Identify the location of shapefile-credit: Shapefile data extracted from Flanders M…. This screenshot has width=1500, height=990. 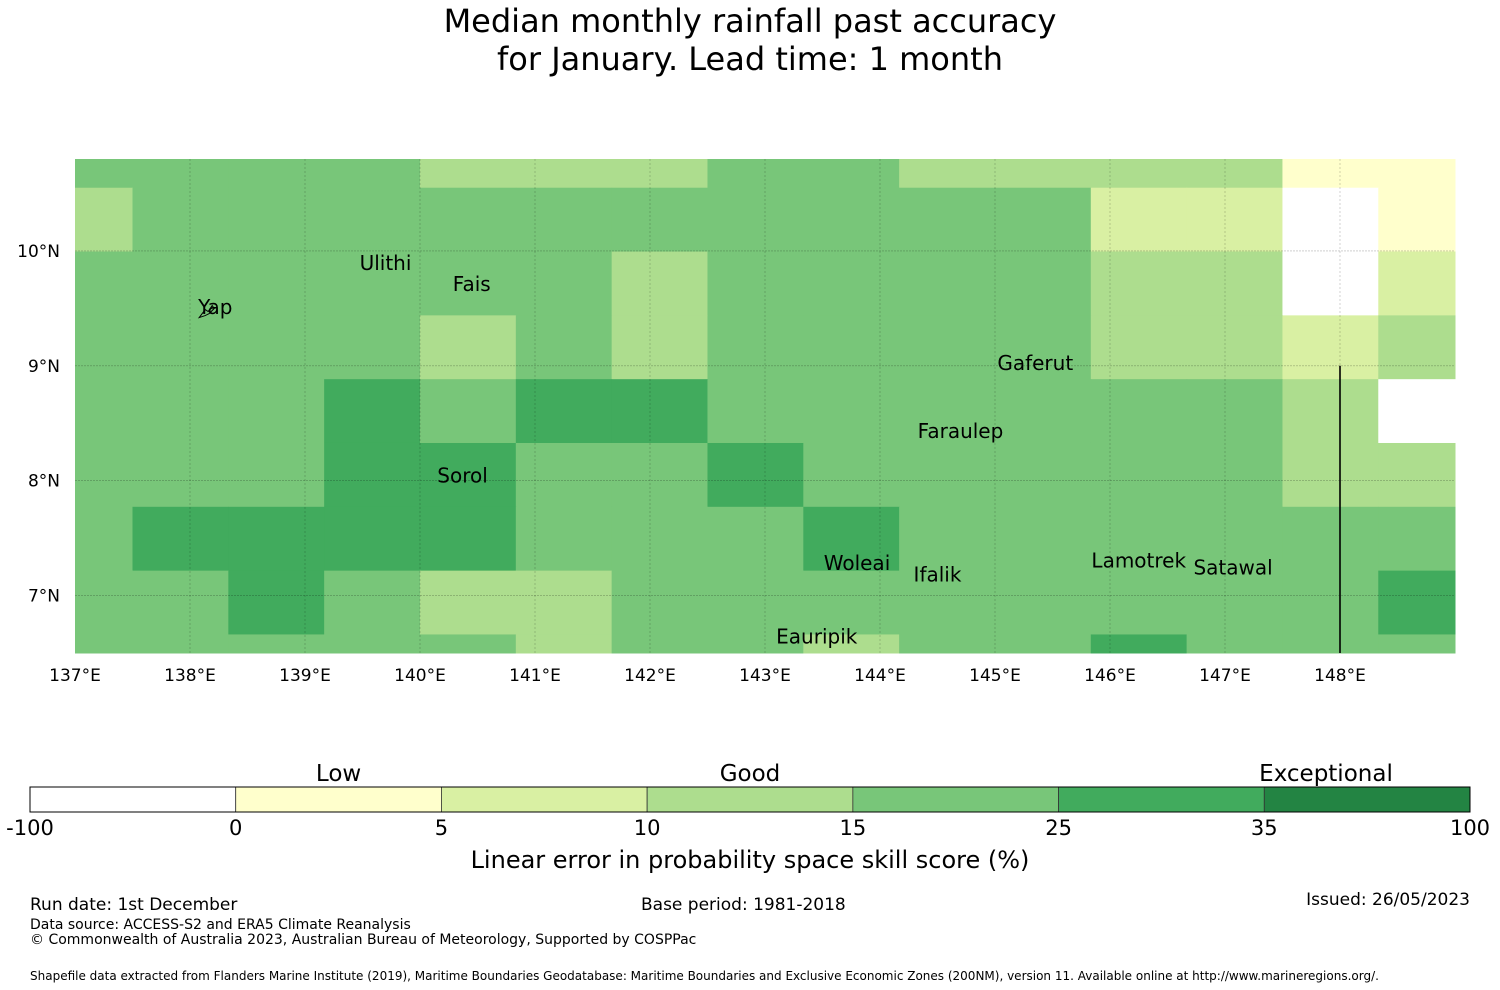
(704, 976).